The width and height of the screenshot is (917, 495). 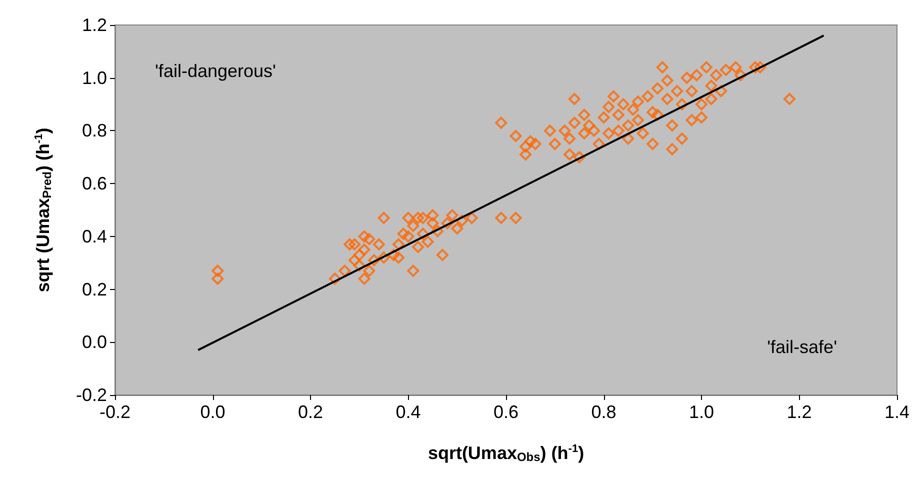 What do you see at coordinates (43, 210) in the screenshot?
I see `y-axis-title: sqrt (UmaxPred) (h-1)` at bounding box center [43, 210].